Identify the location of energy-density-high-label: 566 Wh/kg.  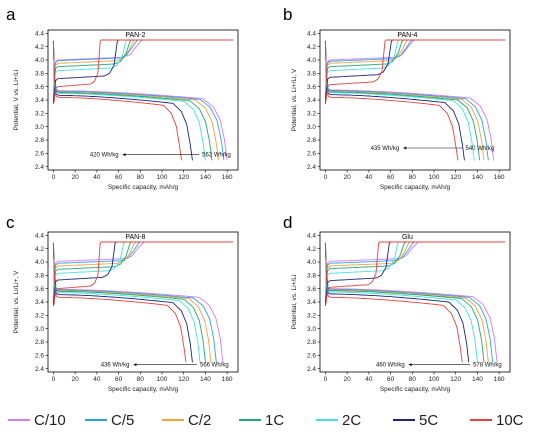
(214, 366).